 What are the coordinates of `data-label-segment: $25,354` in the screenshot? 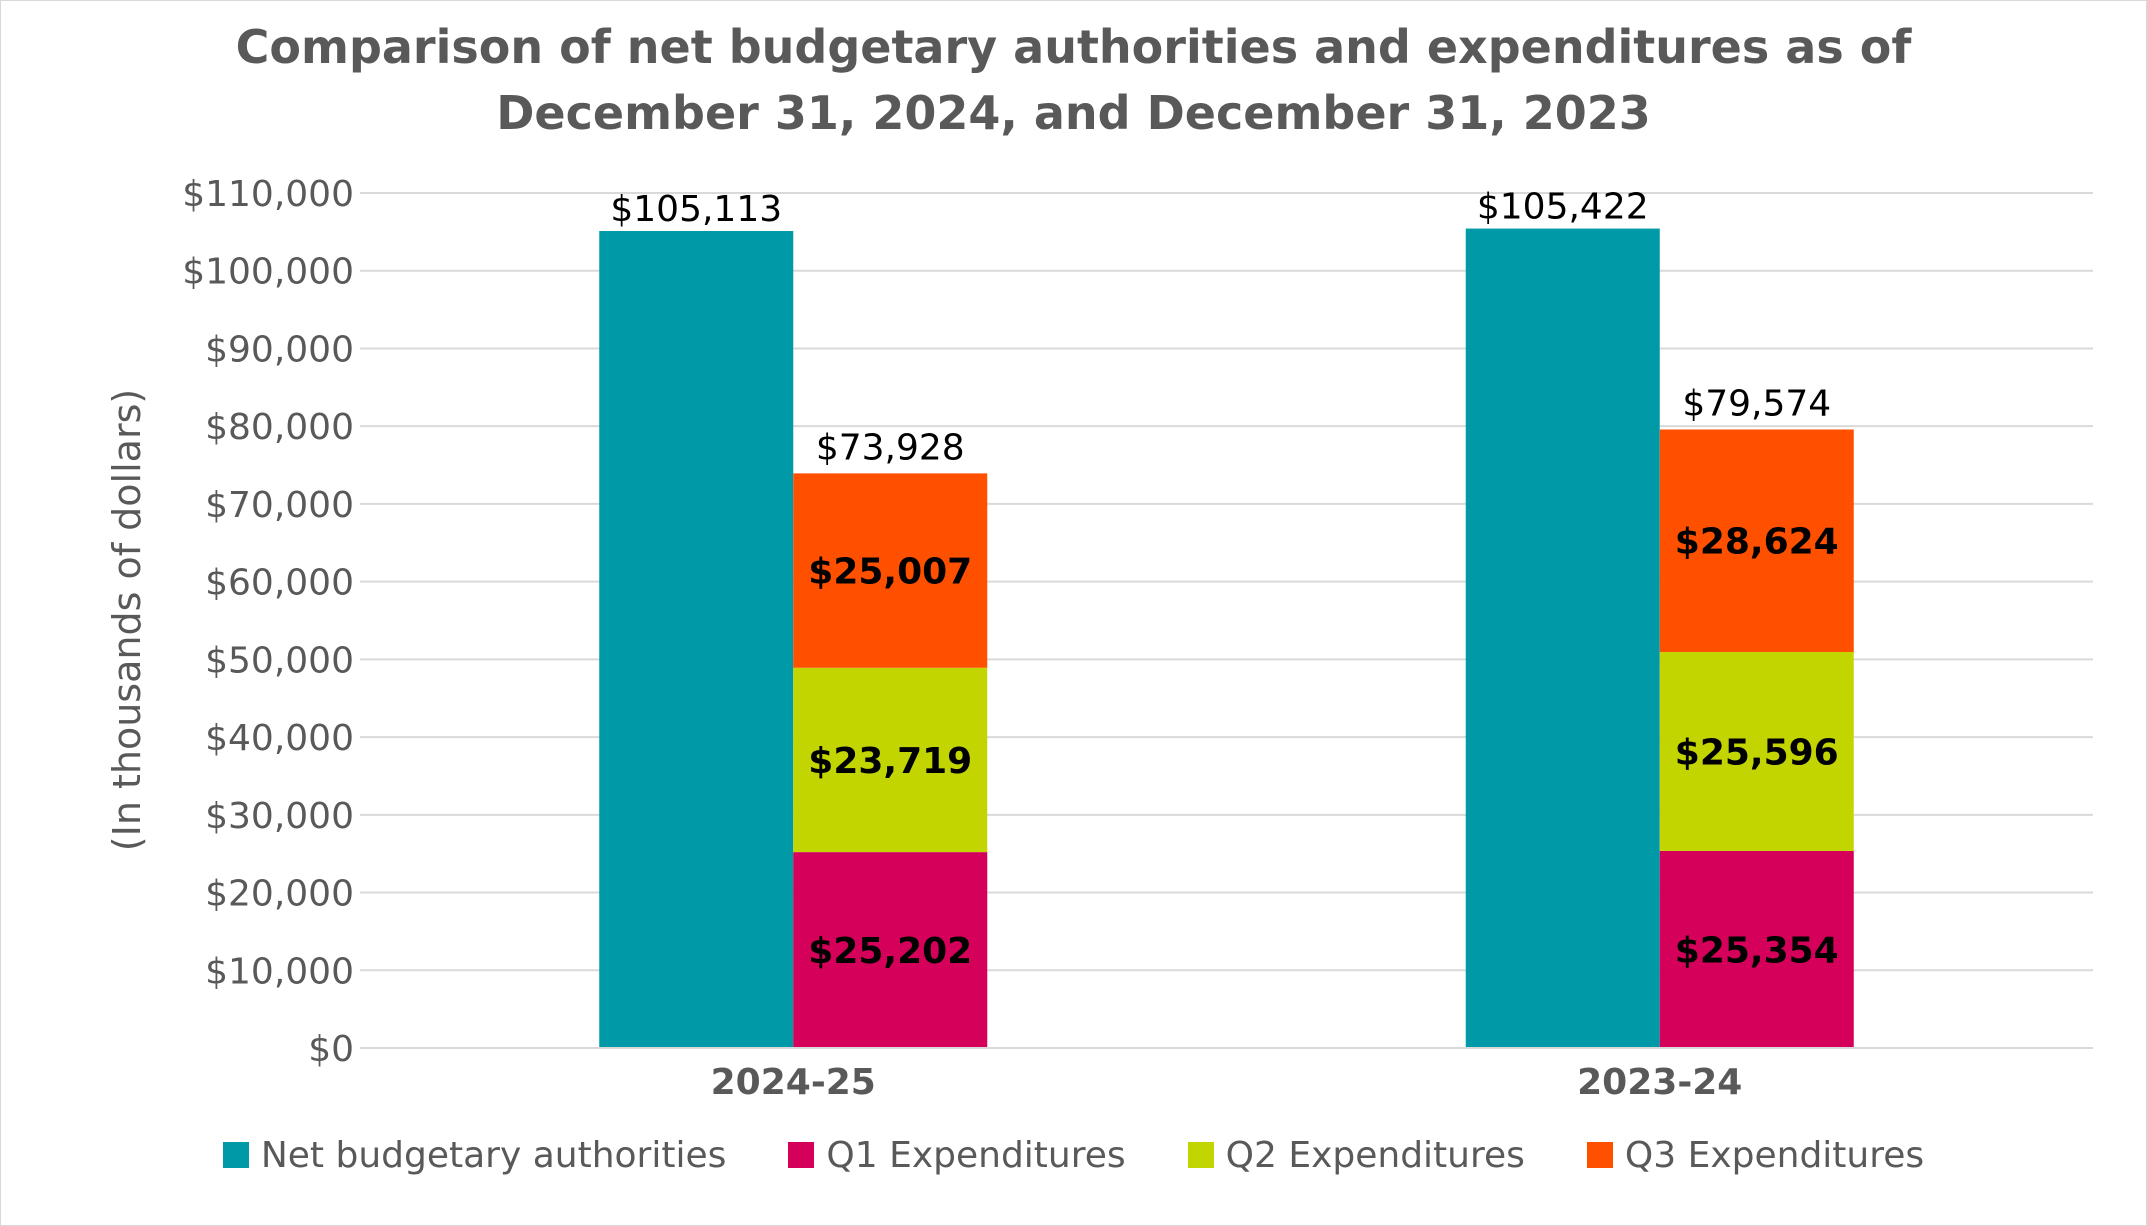 It's located at (1757, 950).